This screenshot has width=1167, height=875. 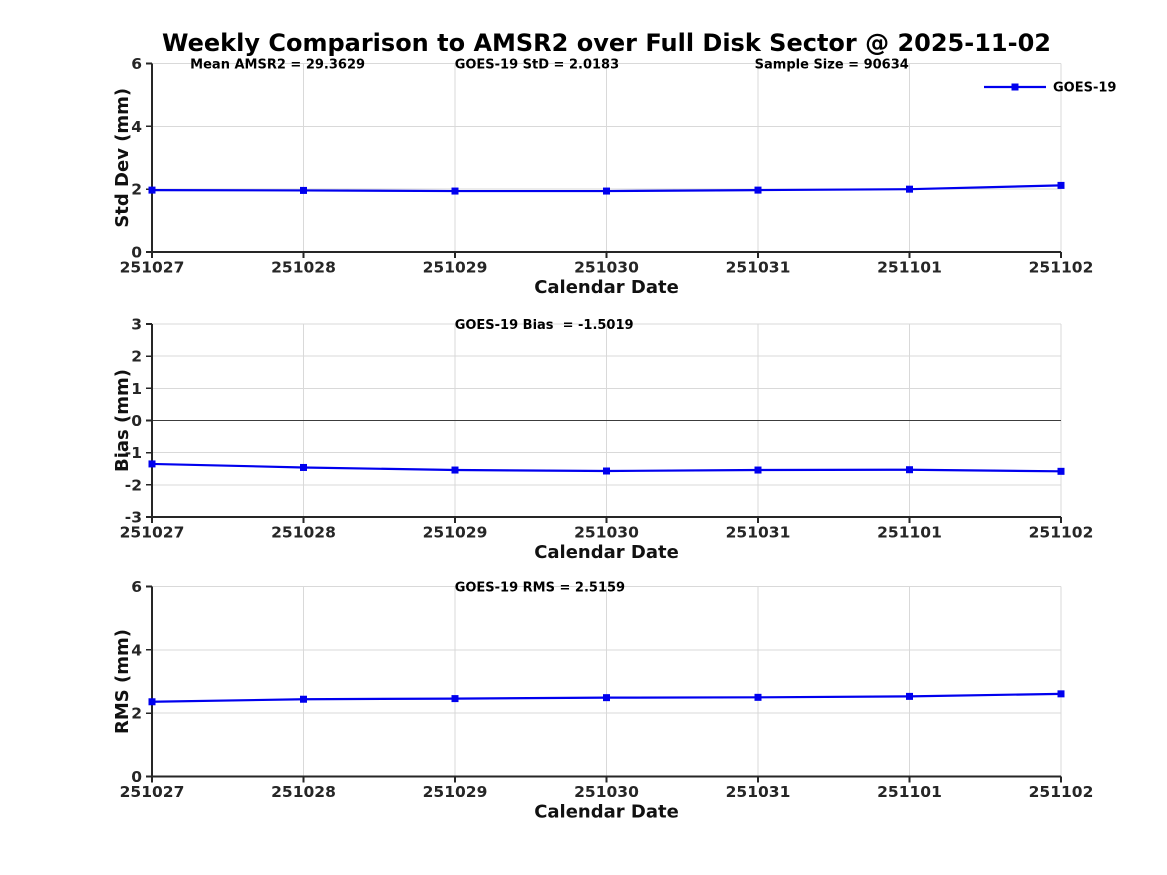 I want to click on y-tick-label: -1, so click(x=133, y=453).